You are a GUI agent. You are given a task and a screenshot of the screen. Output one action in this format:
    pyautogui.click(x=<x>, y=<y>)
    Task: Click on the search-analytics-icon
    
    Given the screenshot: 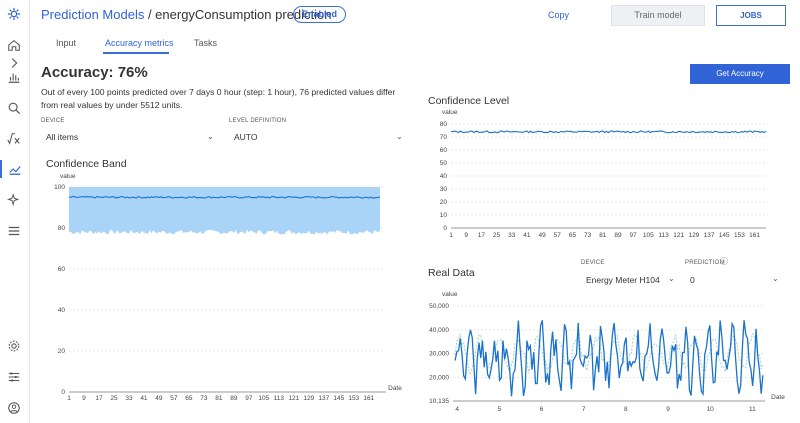 What is the action you would take?
    pyautogui.click(x=14, y=108)
    